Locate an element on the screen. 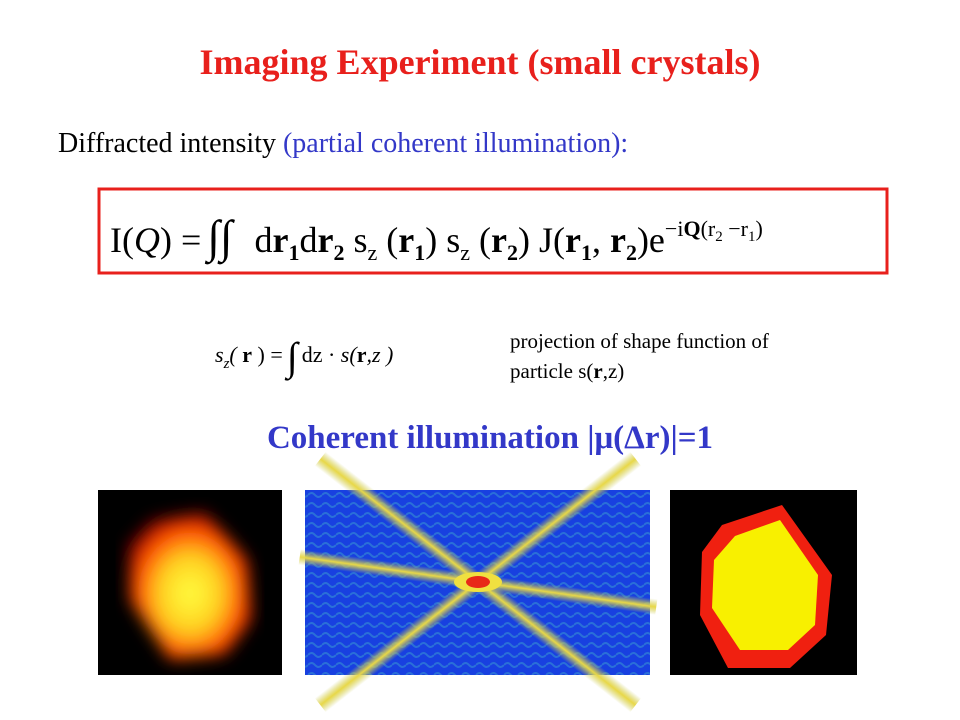  image-diffraction is located at coordinates (478, 582).